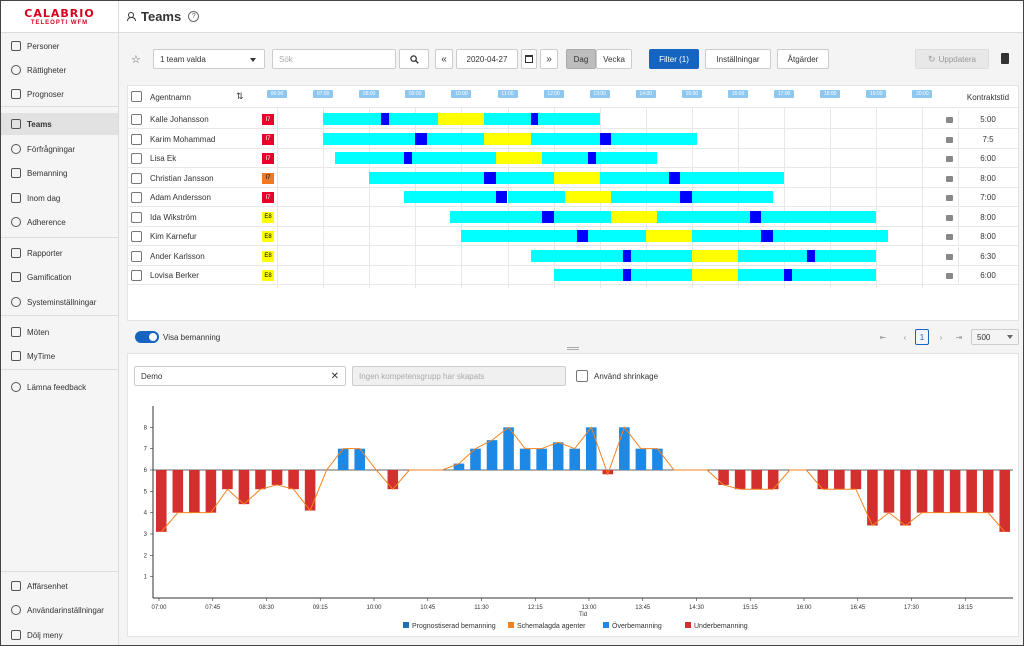 This screenshot has height=646, width=1024. What do you see at coordinates (59, 149) in the screenshot?
I see `sidebar-item-förfrågningar: Förfrågningar` at bounding box center [59, 149].